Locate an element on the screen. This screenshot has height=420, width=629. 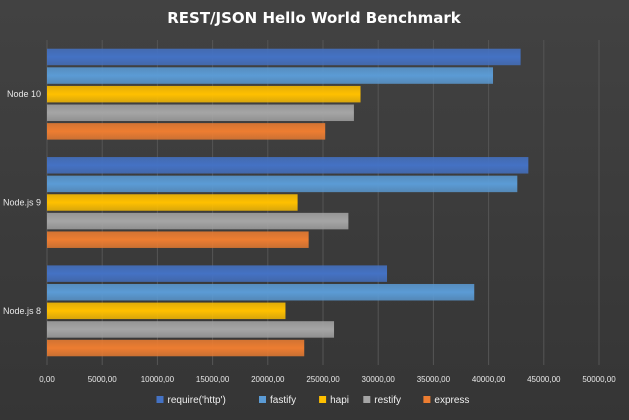
x-tick-label: 40000,00 is located at coordinates (489, 379).